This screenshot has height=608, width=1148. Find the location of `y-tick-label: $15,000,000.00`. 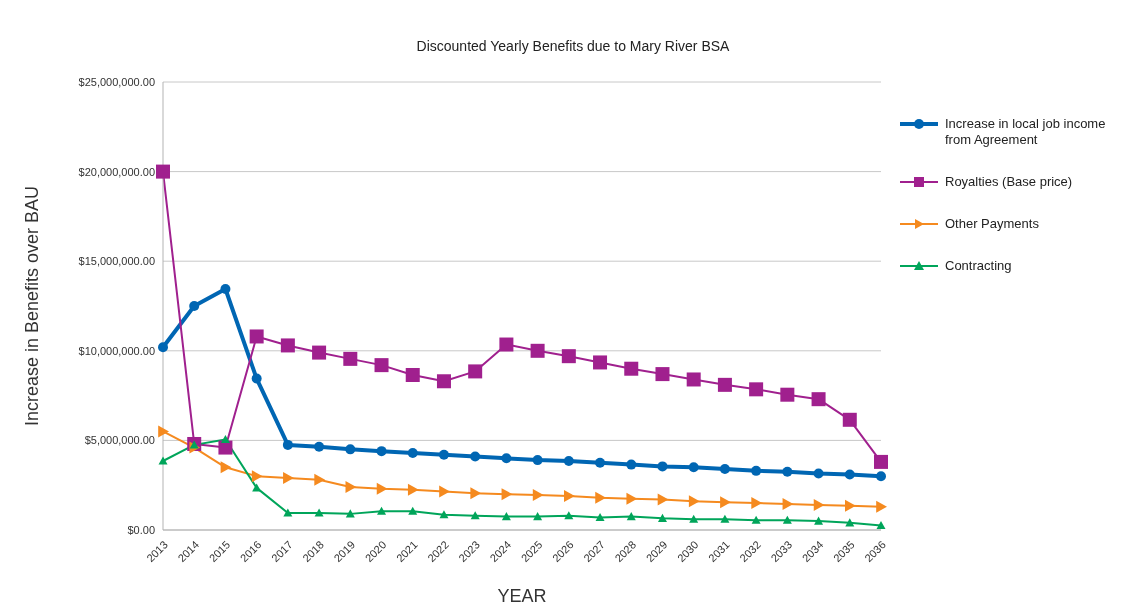

y-tick-label: $15,000,000.00 is located at coordinates (116, 261).